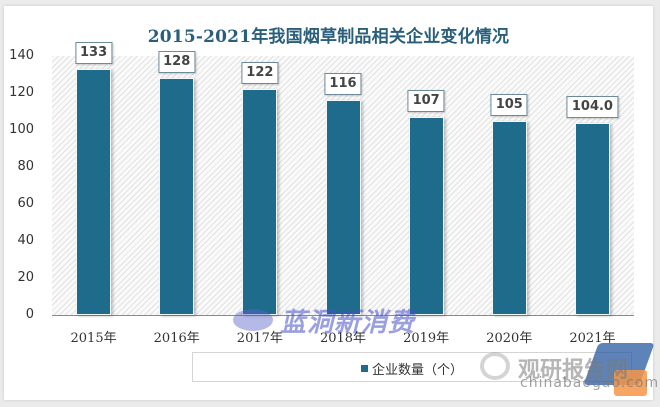 The image size is (660, 407). What do you see at coordinates (426, 101) in the screenshot?
I see `data-label: 107` at bounding box center [426, 101].